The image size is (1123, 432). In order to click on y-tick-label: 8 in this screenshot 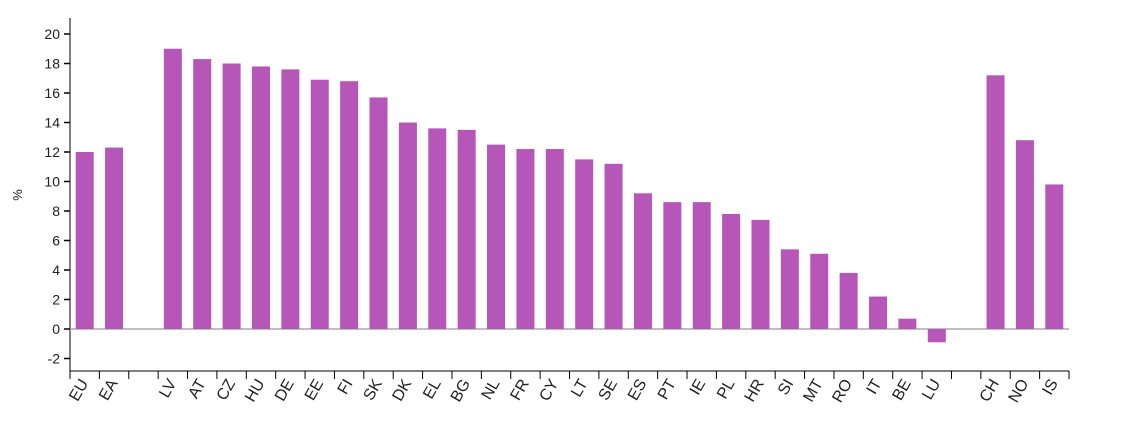, I will do `click(56, 211)`.